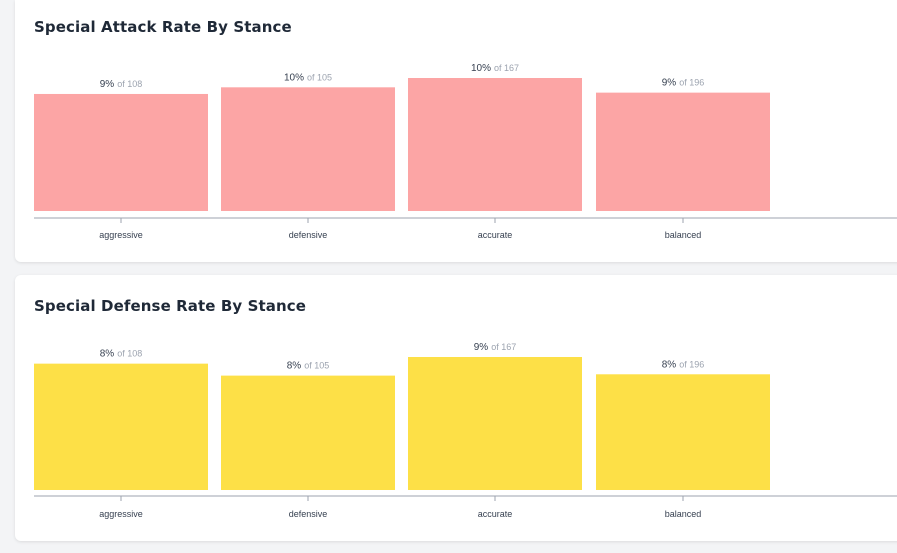 The image size is (897, 553). What do you see at coordinates (683, 235) in the screenshot?
I see `attack-tick-label-balanced: balanced` at bounding box center [683, 235].